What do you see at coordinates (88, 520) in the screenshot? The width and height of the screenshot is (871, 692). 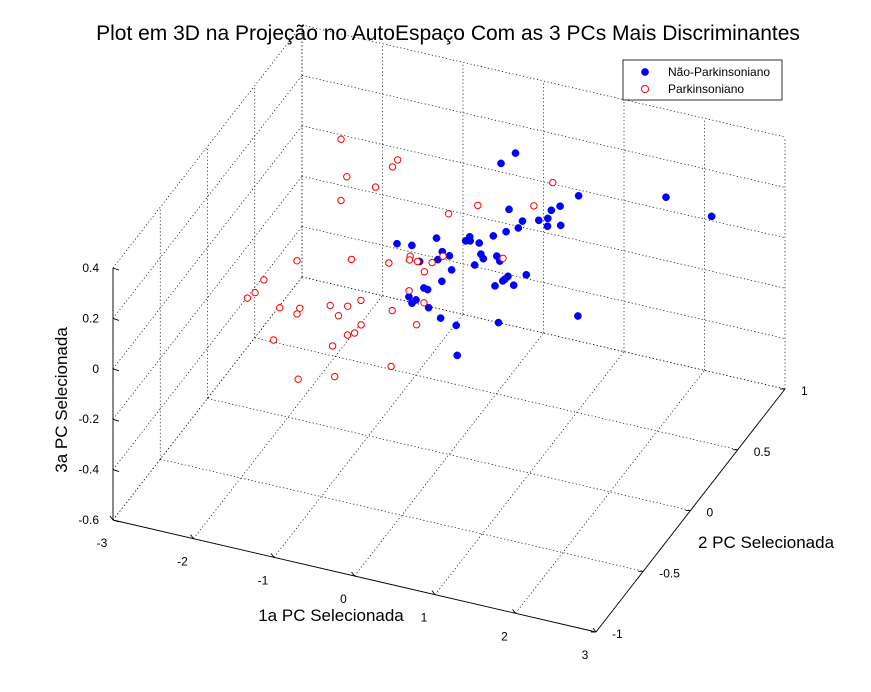 I see `z-tick-label: -0.6` at bounding box center [88, 520].